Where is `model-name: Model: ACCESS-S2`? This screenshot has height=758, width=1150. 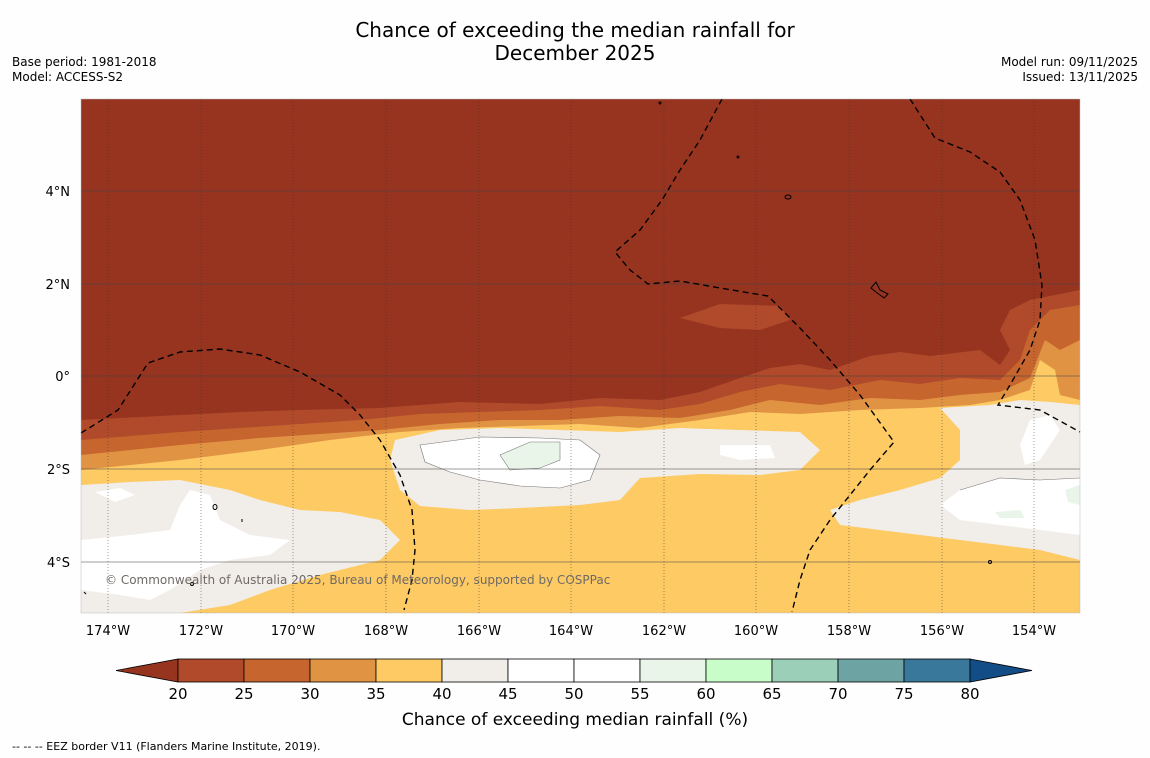 model-name: Model: ACCESS-S2 is located at coordinates (68, 77).